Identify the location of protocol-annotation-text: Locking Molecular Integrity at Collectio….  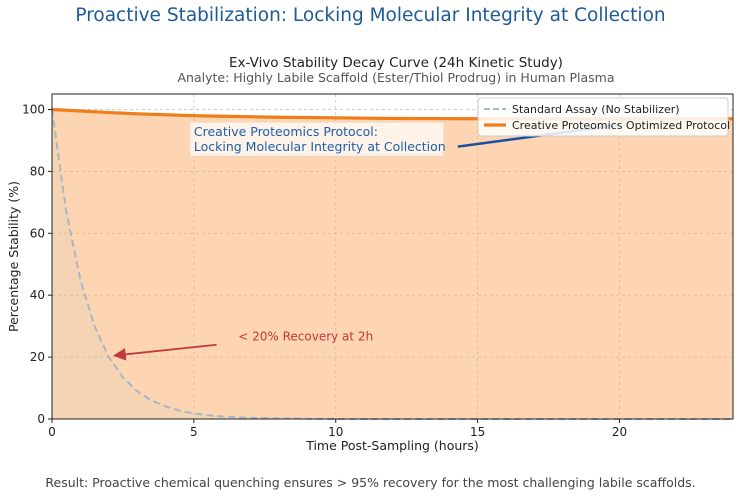
(320, 146).